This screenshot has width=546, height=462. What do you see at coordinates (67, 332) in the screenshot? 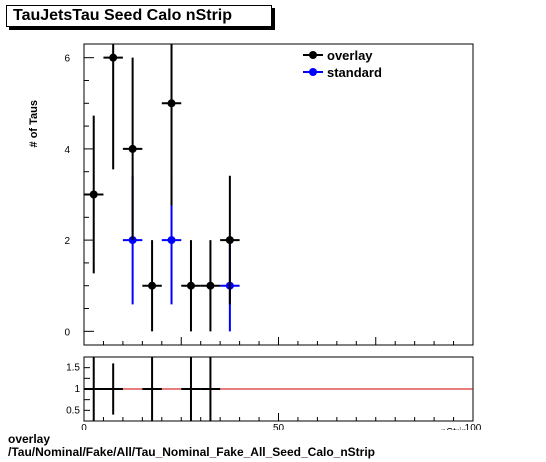
I see `y-tick-label: 0` at bounding box center [67, 332].